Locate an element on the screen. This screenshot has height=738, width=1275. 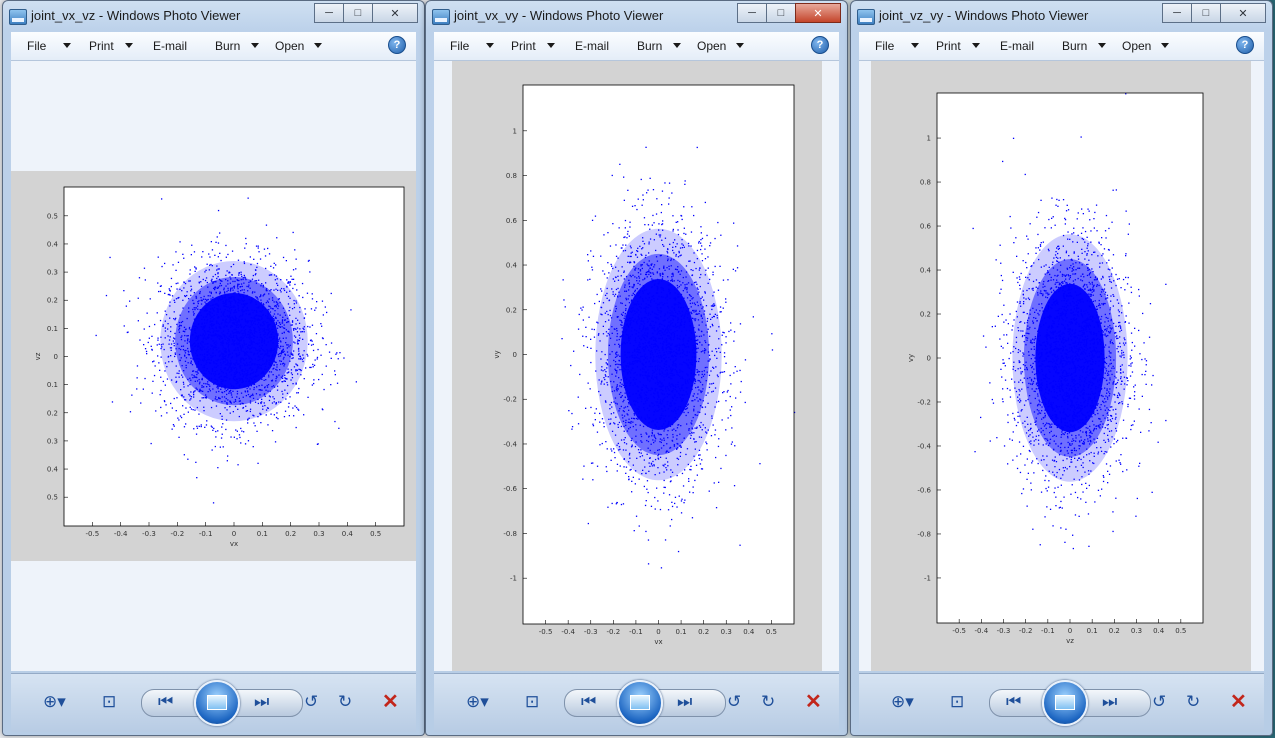
zoom-icon: ⊕▾ is located at coordinates (54, 701).